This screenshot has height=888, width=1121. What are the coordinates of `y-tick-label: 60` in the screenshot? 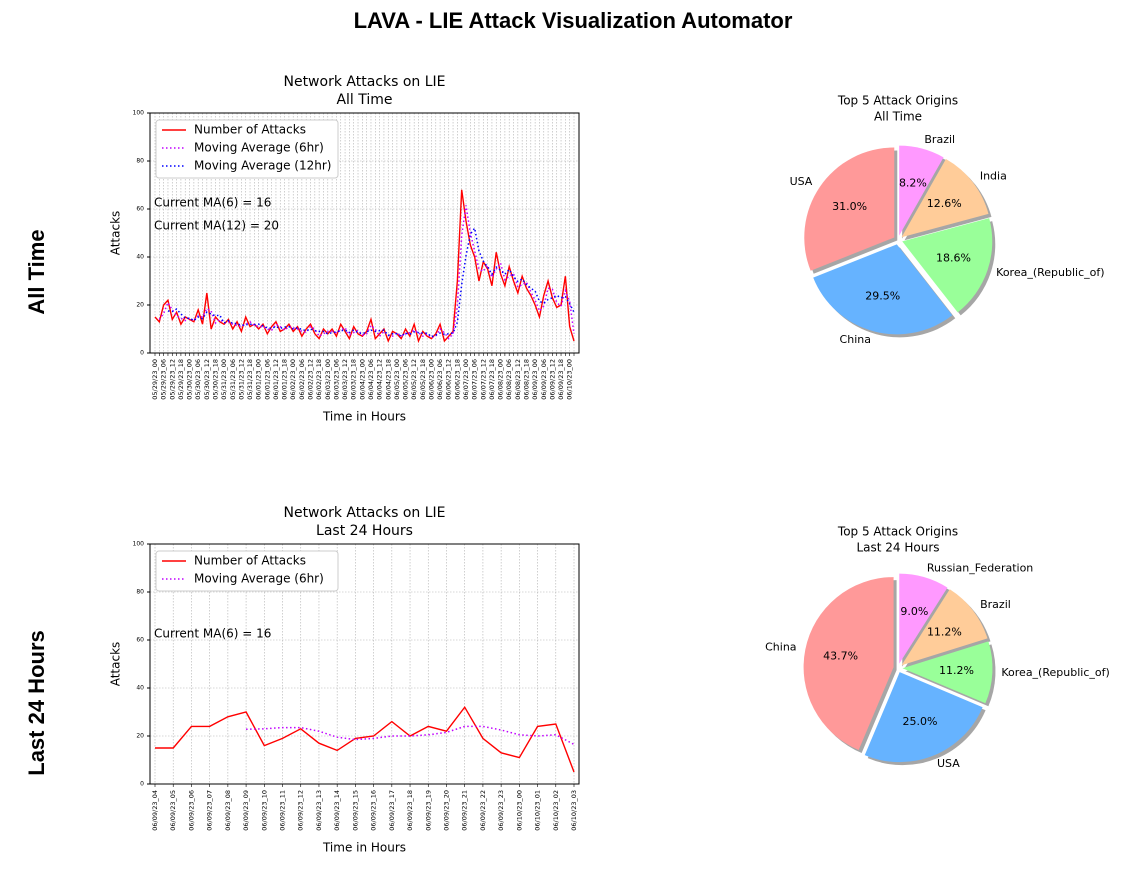 It's located at (140, 640).